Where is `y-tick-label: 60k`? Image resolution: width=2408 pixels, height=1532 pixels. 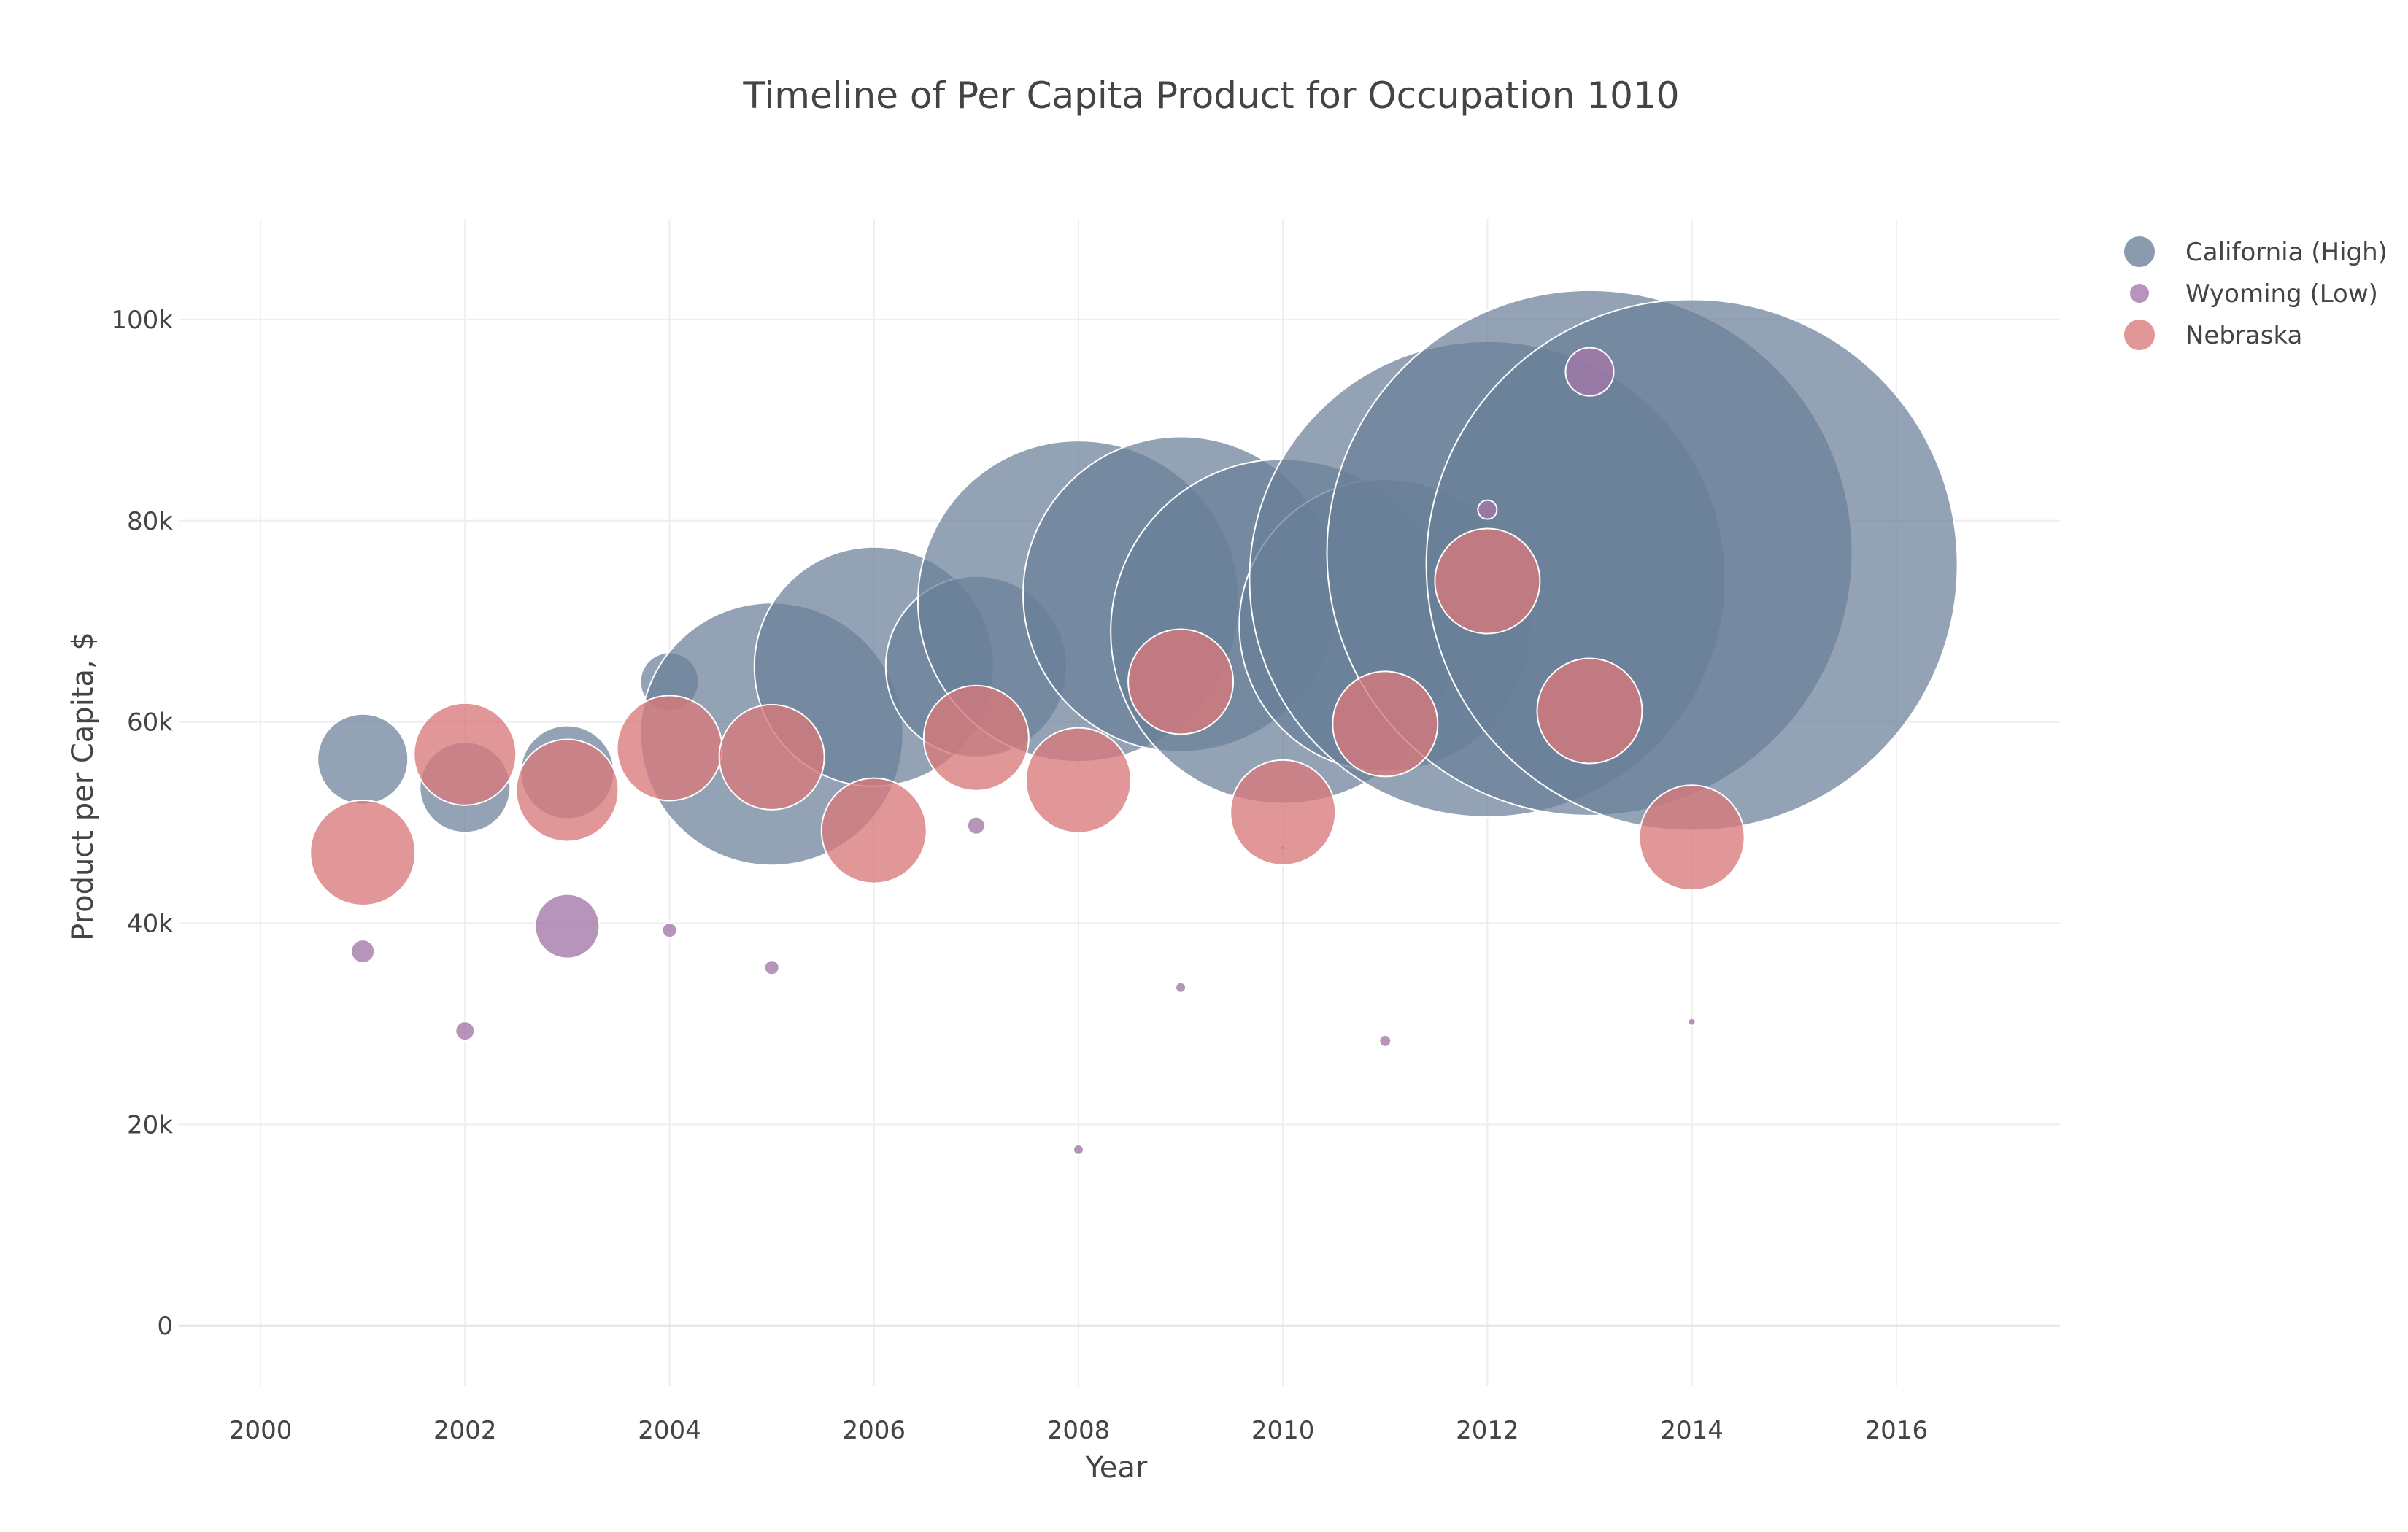 y-tick-label: 60k is located at coordinates (150, 723).